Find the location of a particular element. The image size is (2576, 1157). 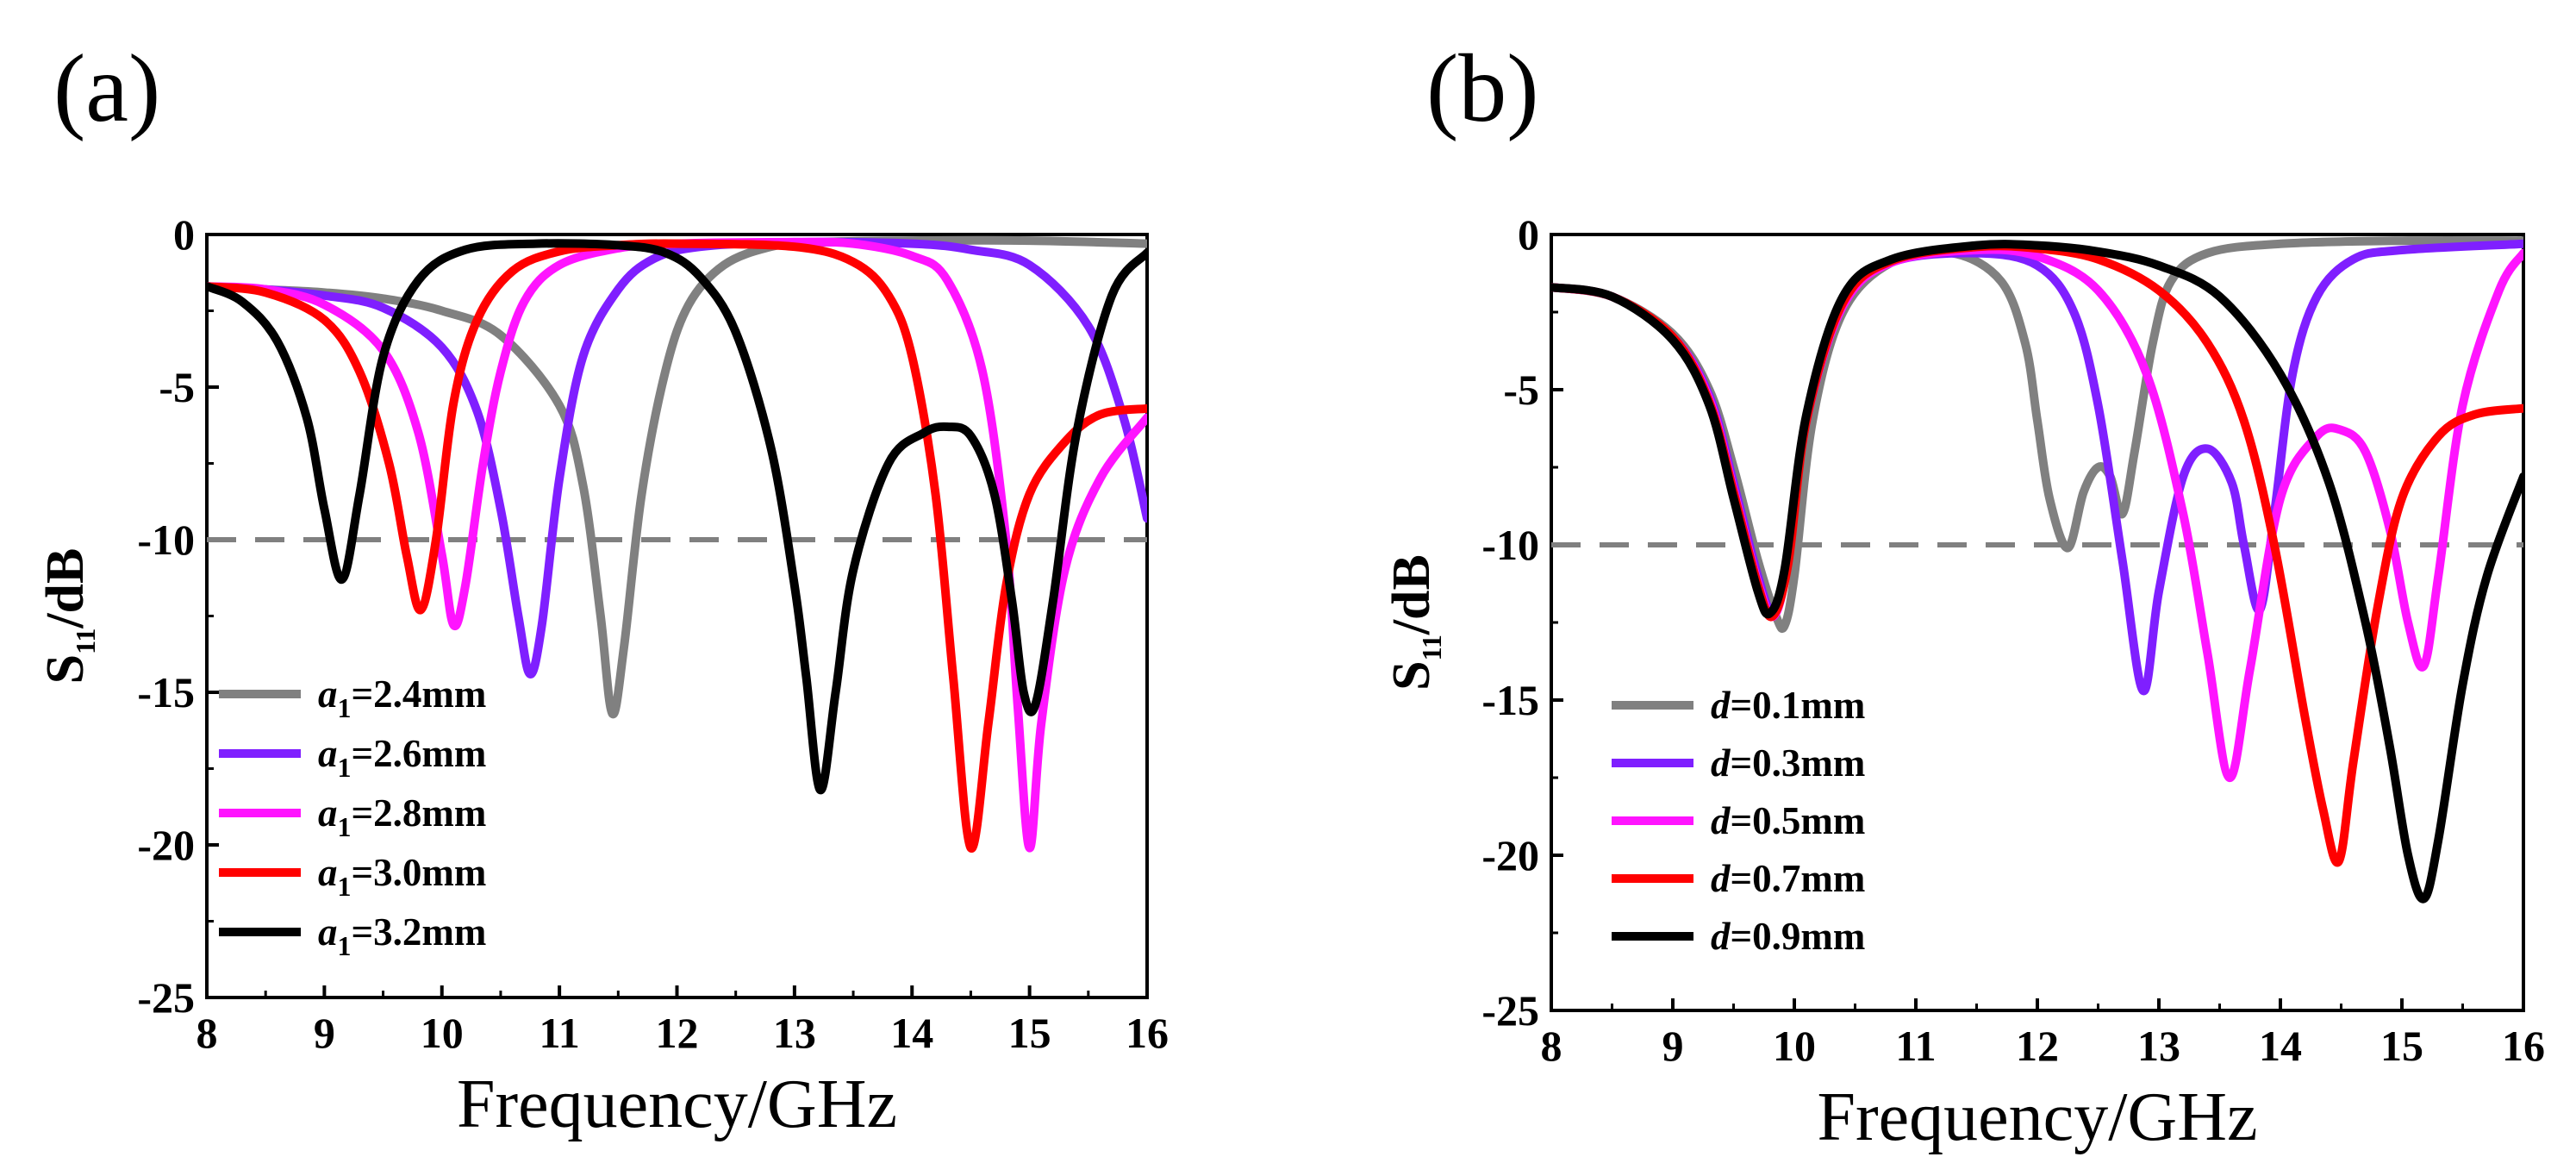

legend-label: d=0.1mm is located at coordinates (1788, 706).